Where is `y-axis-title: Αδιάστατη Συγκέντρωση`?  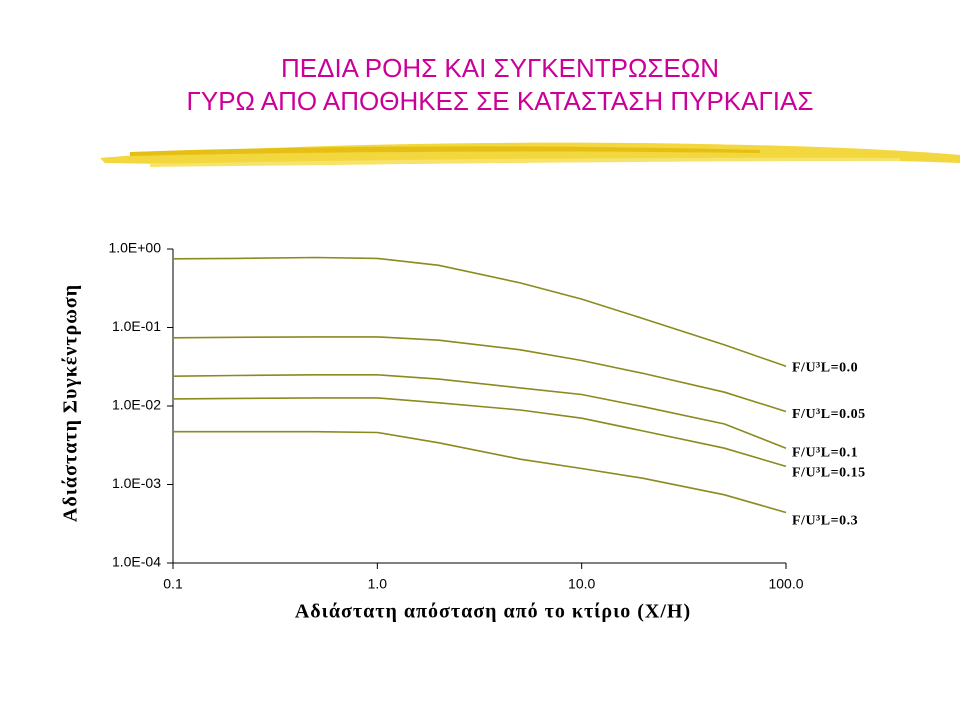 y-axis-title: Αδιάστατη Συγκέντρωση is located at coordinates (71, 403).